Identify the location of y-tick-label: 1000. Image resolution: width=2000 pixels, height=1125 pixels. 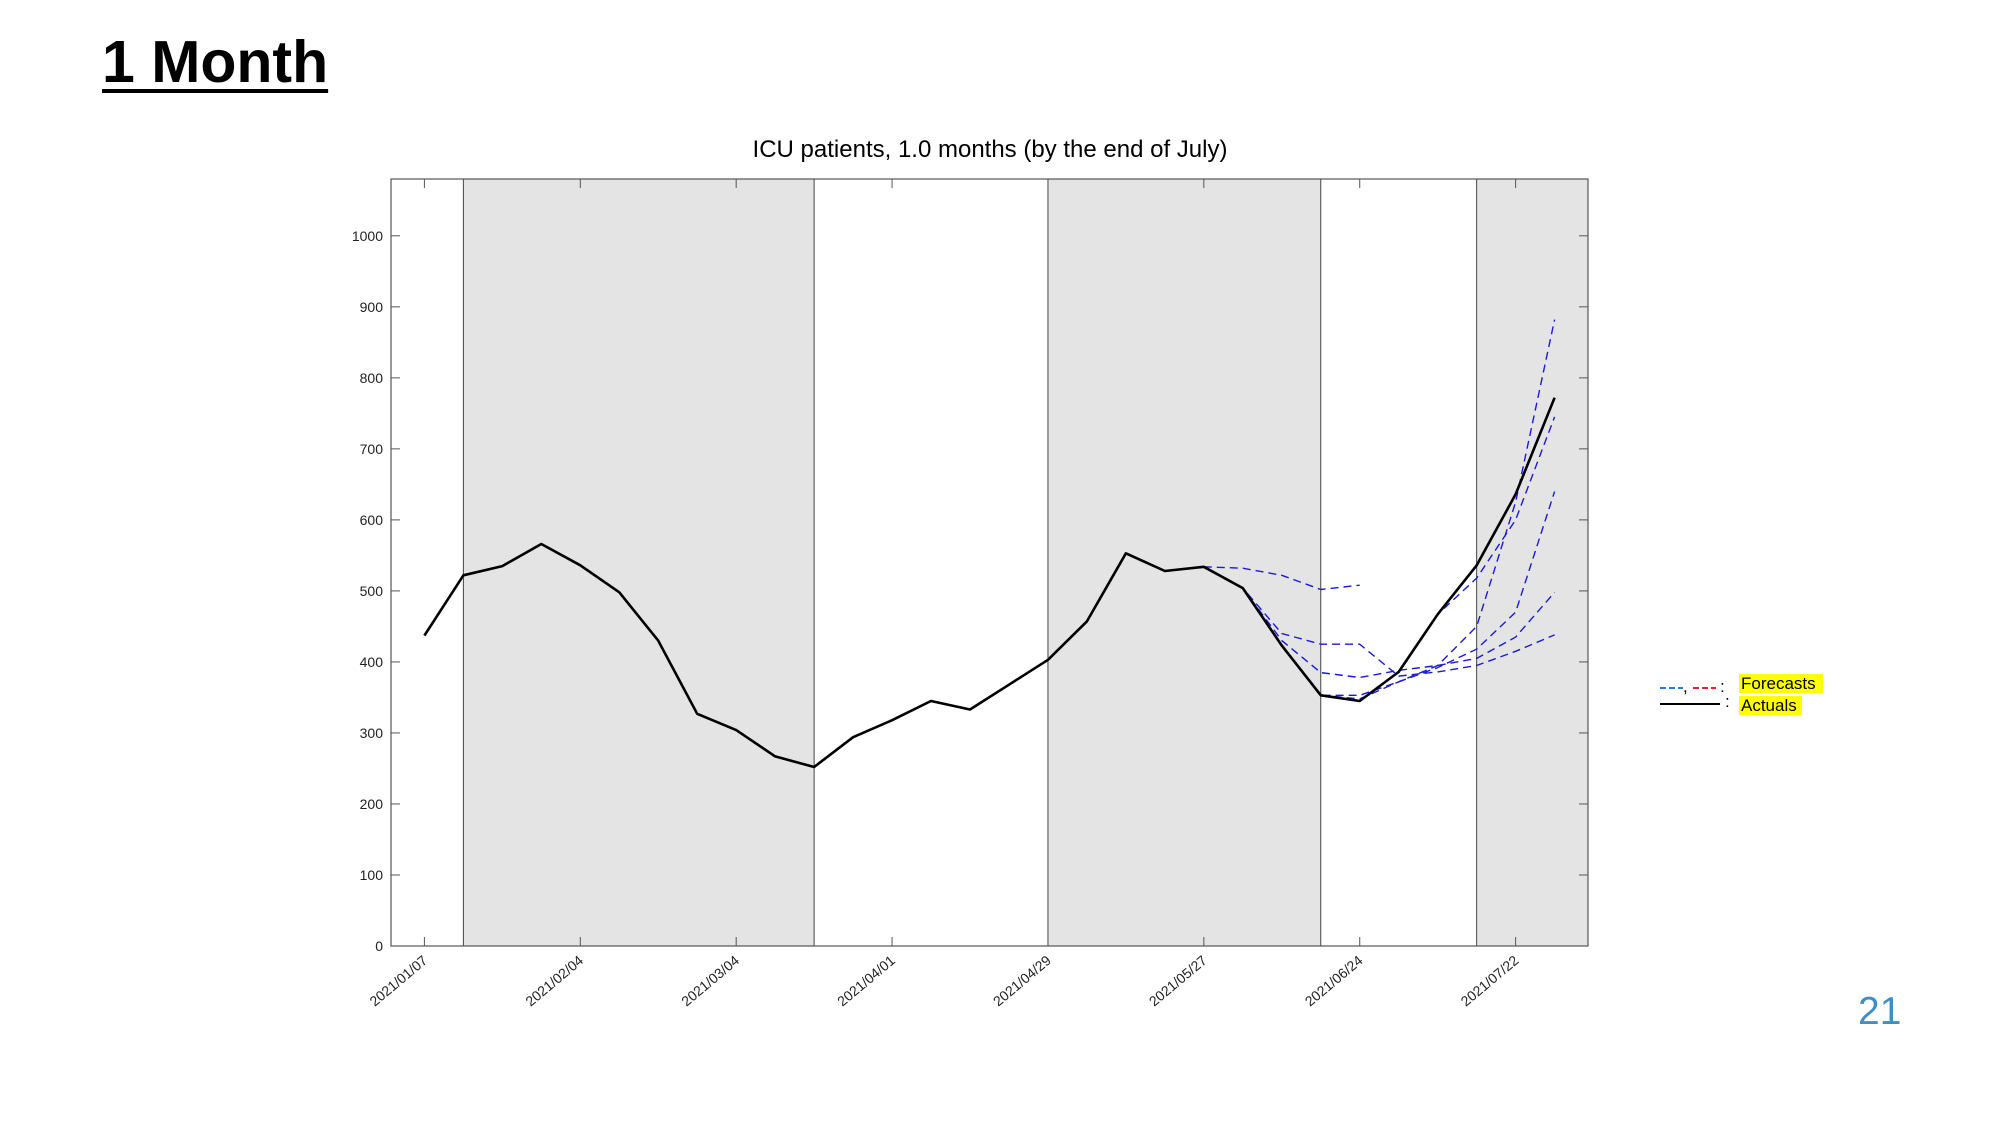
(367, 236).